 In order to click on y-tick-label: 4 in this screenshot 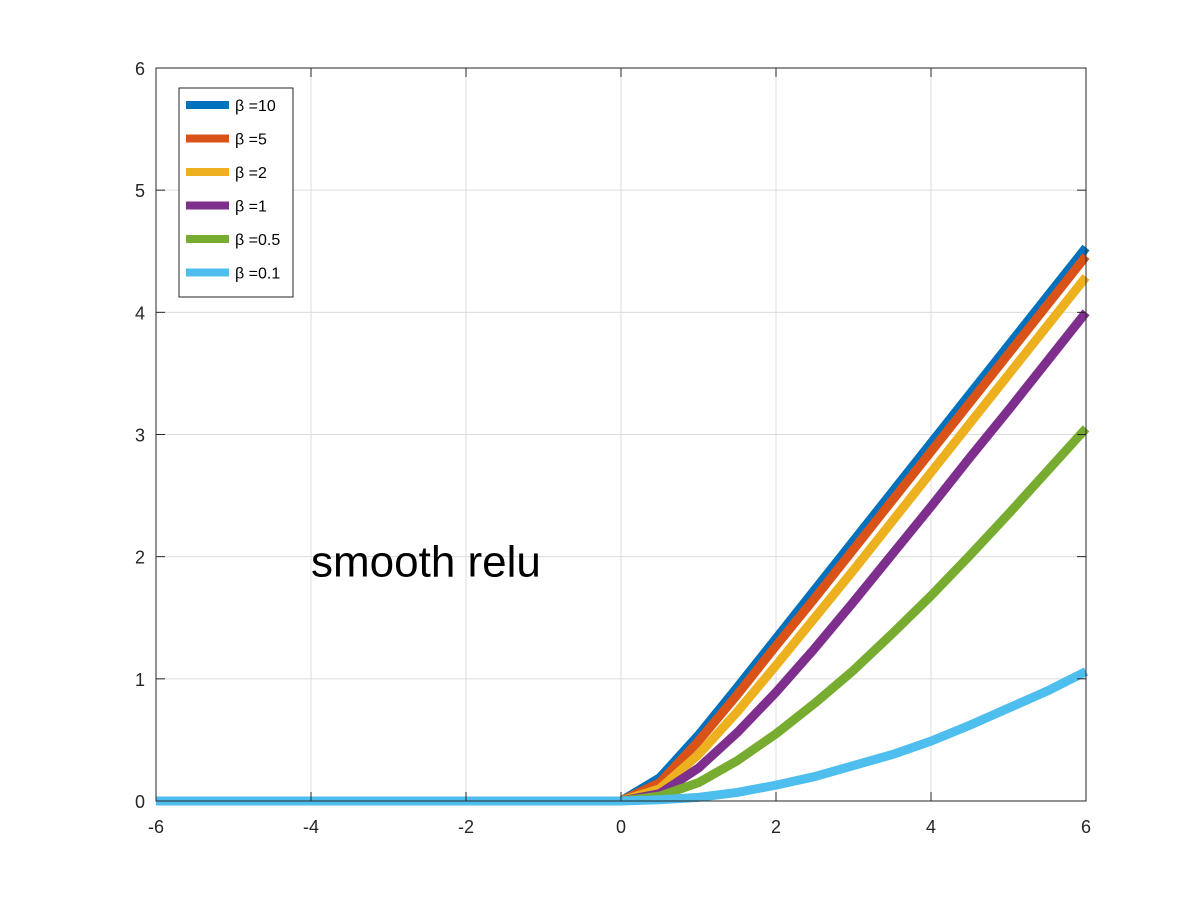, I will do `click(140, 313)`.